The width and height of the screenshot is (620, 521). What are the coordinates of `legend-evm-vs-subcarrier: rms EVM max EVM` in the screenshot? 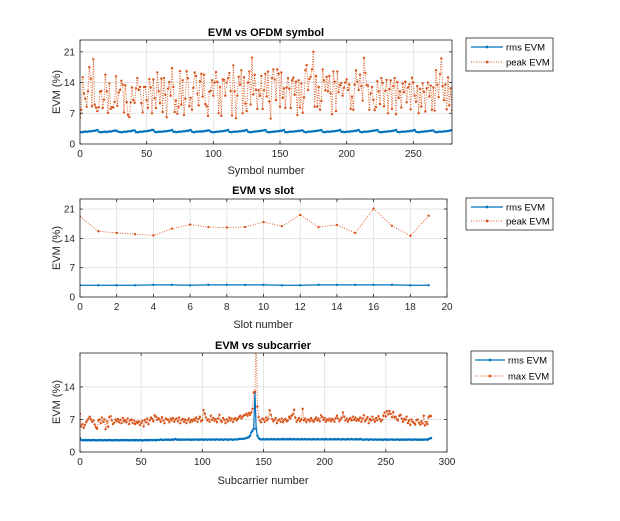 It's located at (512, 367).